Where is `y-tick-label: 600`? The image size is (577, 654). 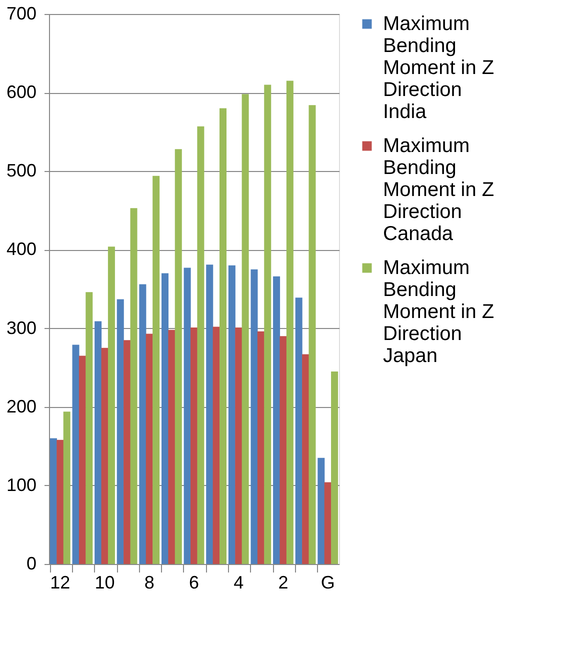
y-tick-label: 600 is located at coordinates (21, 92).